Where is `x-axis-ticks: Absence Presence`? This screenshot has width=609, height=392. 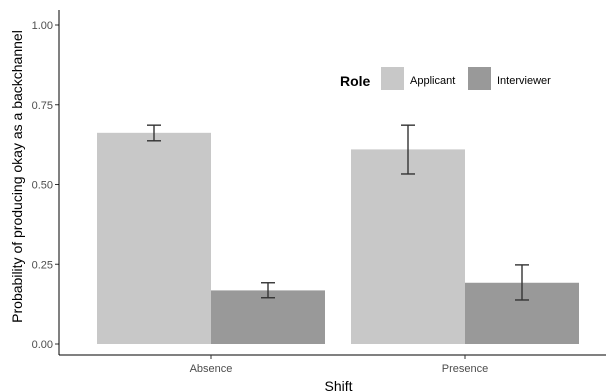 x-axis-ticks: Absence Presence is located at coordinates (339, 365).